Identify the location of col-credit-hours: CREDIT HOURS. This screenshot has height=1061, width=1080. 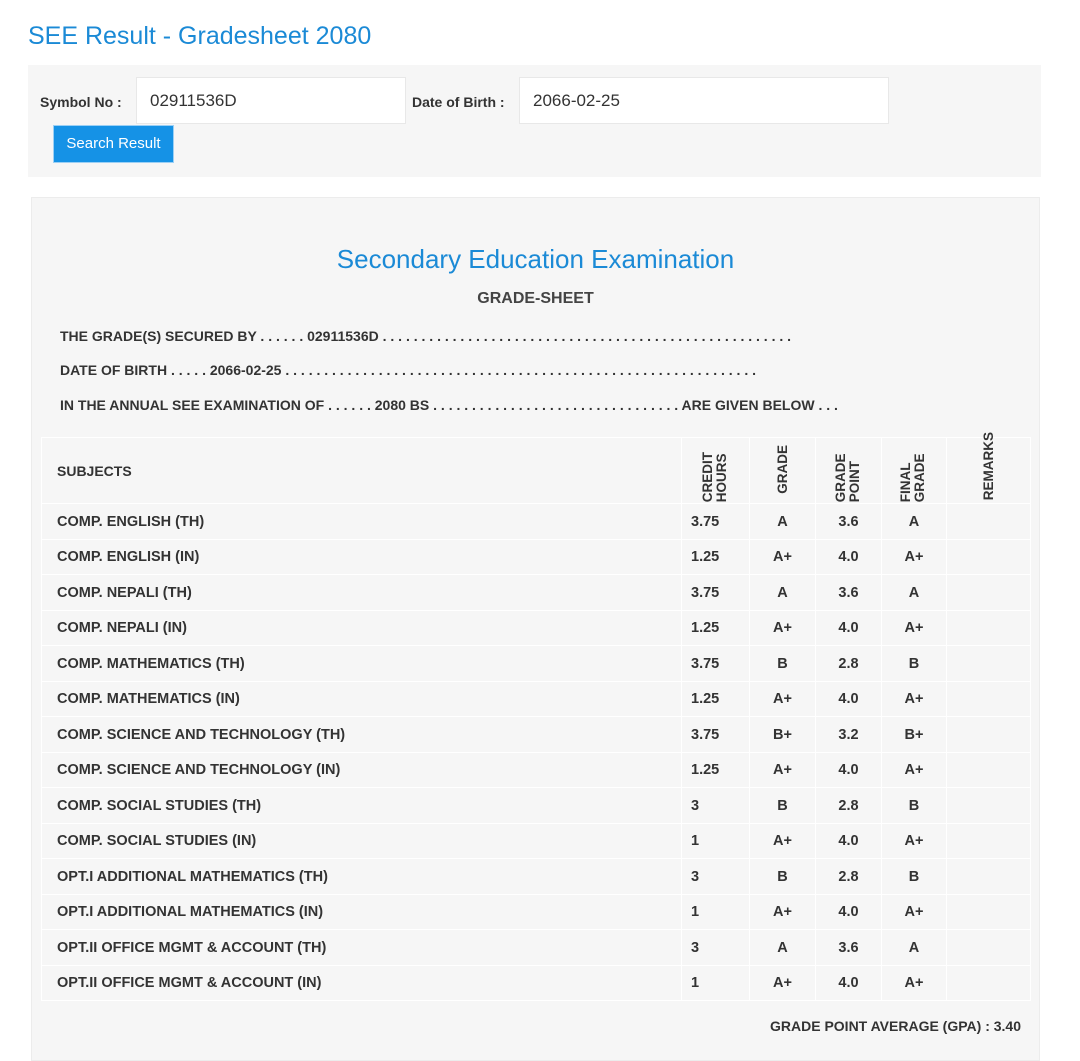
(714, 476).